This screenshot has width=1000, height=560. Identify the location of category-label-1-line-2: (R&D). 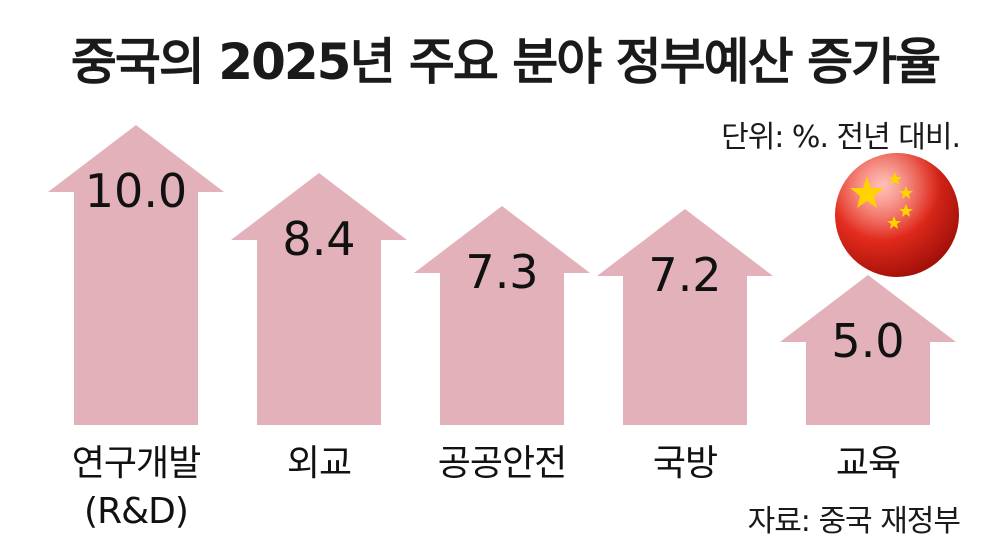
(136, 511).